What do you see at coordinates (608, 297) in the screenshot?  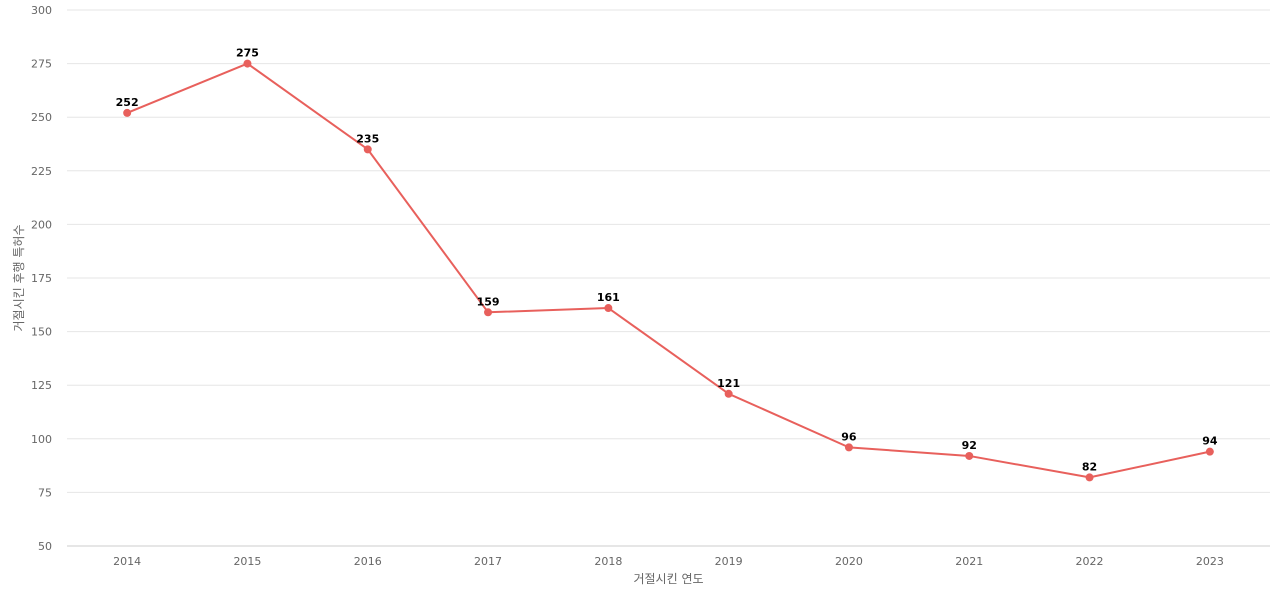 I see `data-label: 161` at bounding box center [608, 297].